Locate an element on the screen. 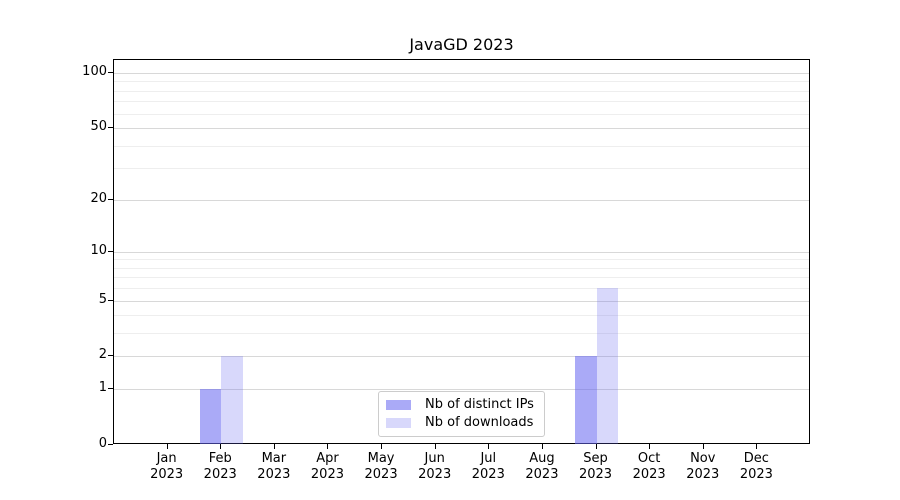 This screenshot has width=900, height=500. legend-item-distinct-ips: Nb of distinct IPs is located at coordinates (461, 405).